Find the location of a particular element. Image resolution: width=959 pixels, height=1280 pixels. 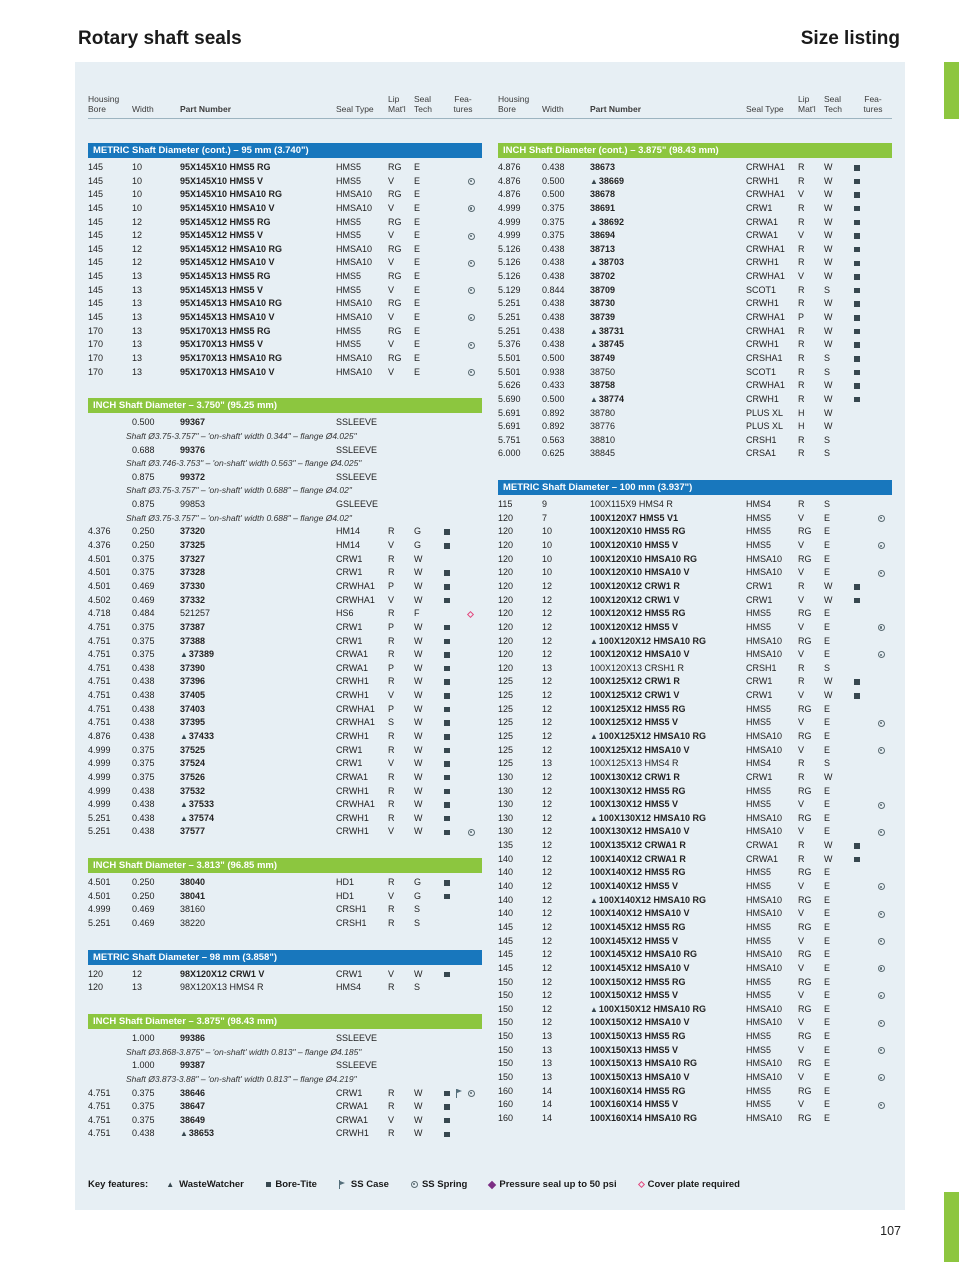

seal-type-value: CRWH1 is located at coordinates (762, 303).